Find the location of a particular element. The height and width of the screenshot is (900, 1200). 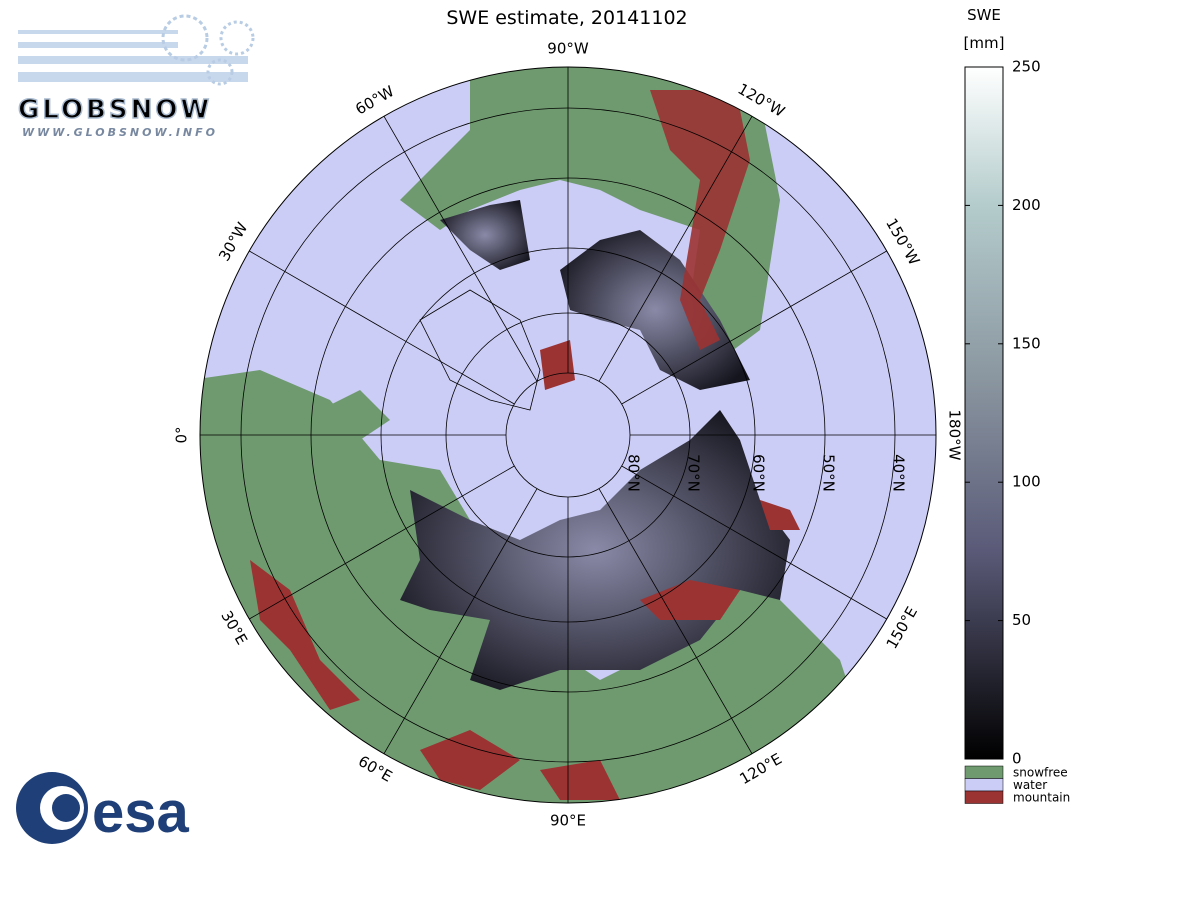

esa-logo: esa is located at coordinates (103, 808).